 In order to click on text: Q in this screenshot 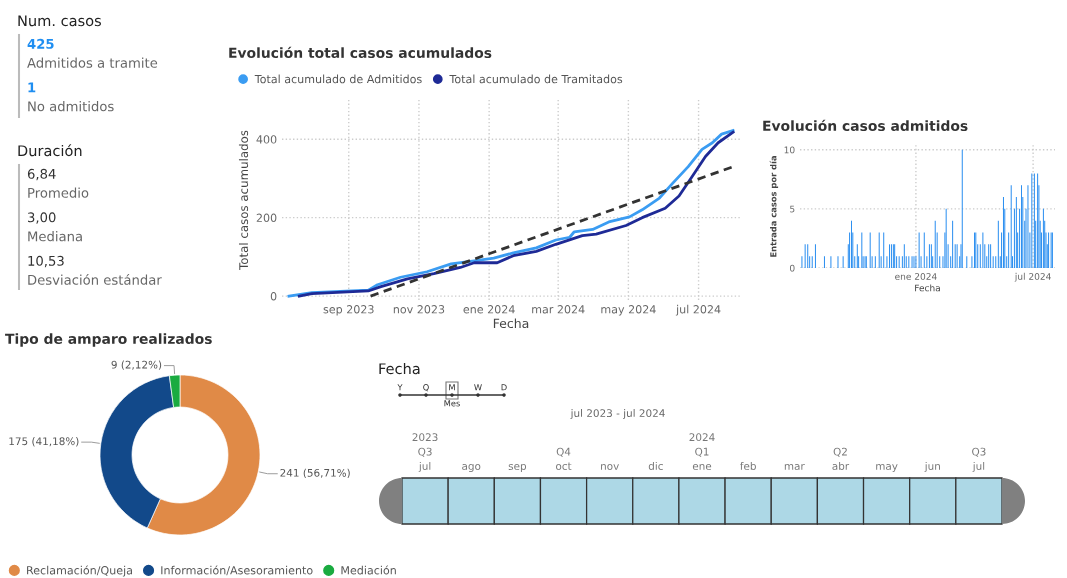, I will do `click(426, 388)`.